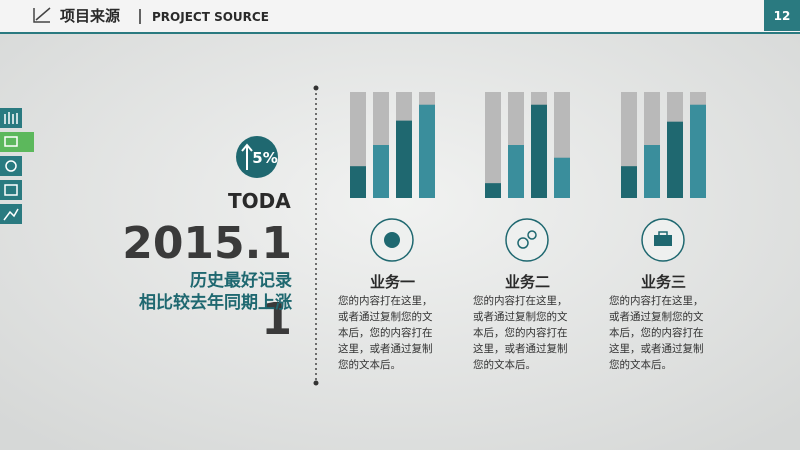 This screenshot has height=450, width=800. What do you see at coordinates (207, 243) in the screenshot?
I see `date-text: 2015.1` at bounding box center [207, 243].